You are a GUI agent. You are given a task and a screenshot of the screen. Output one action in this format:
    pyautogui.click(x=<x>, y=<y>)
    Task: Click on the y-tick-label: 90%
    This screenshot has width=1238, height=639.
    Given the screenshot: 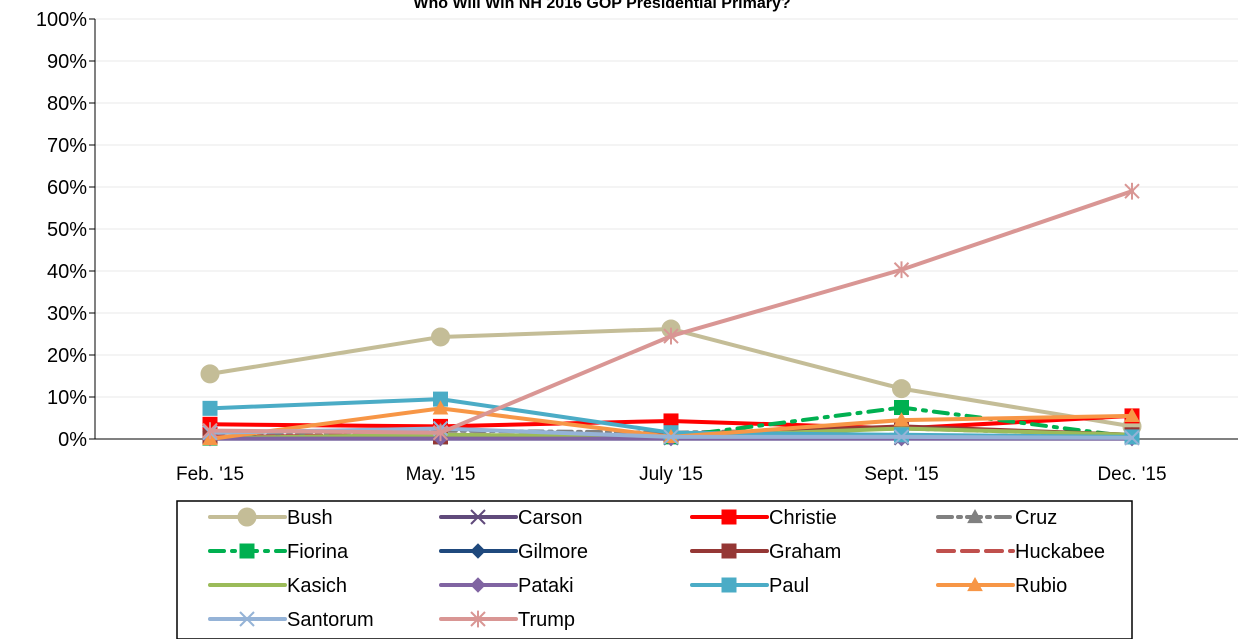 What is the action you would take?
    pyautogui.click(x=67, y=62)
    